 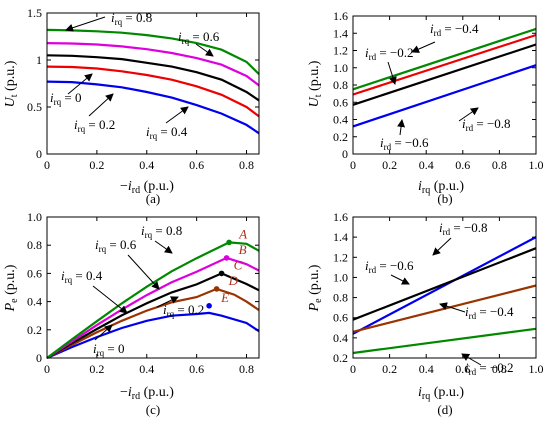 What do you see at coordinates (161, 231) in the screenshot?
I see `annotation-label: irq = 0.8` at bounding box center [161, 231].